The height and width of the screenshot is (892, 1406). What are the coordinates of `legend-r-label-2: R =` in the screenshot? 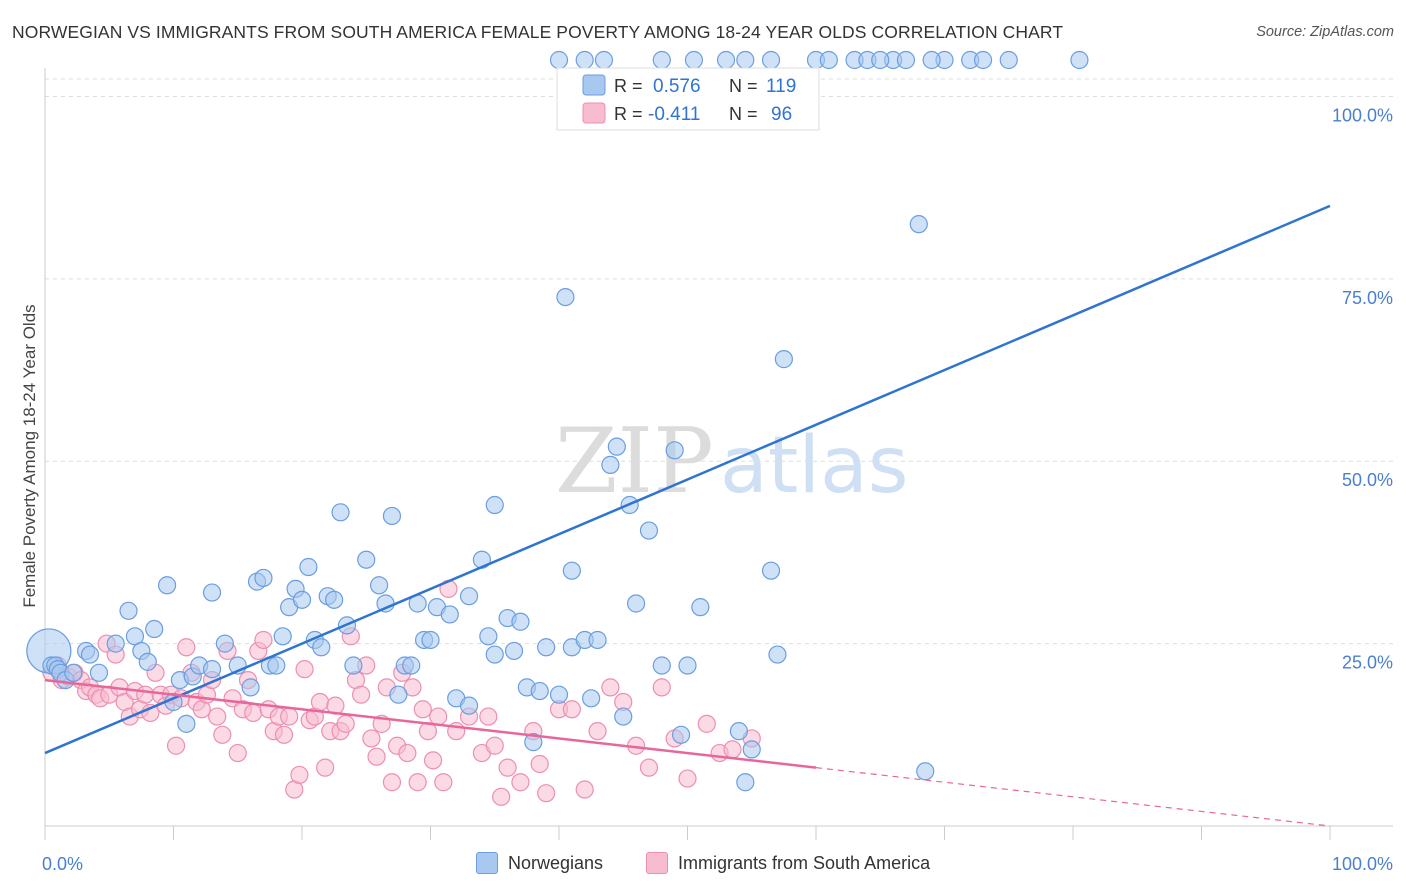 It's located at (628, 114).